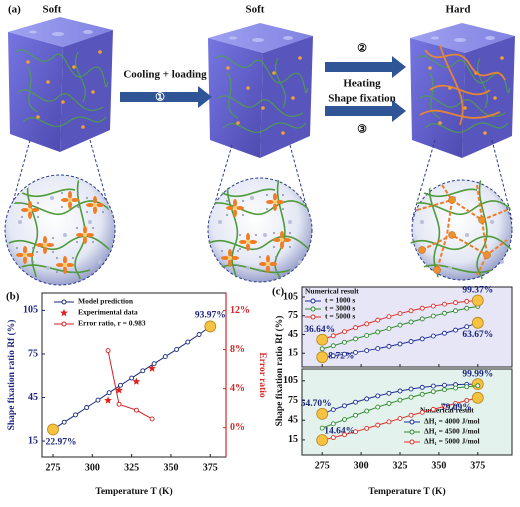  I want to click on legend-label: ΔH₁ = 4000 J/mol, so click(452, 421).